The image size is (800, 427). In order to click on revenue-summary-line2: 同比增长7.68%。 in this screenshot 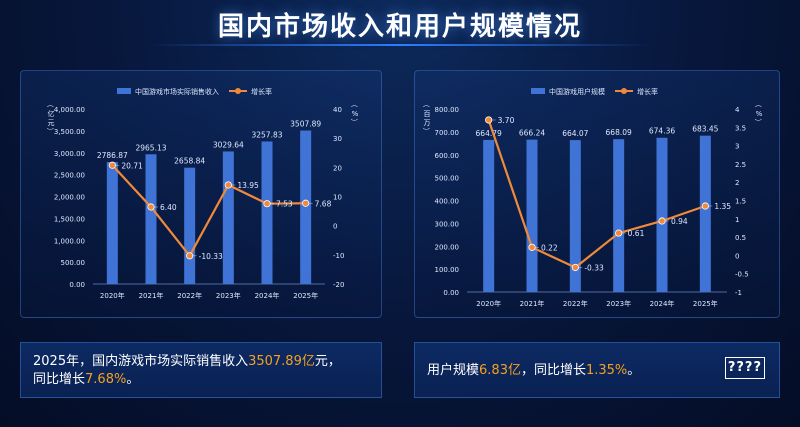, I will do `click(201, 380)`.